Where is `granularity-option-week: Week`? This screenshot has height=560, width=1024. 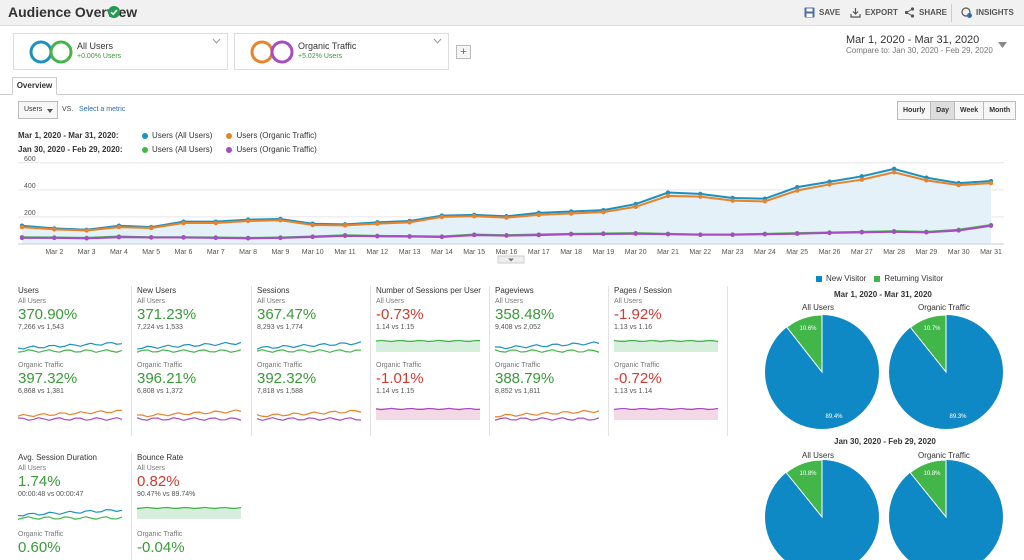
granularity-option-week: Week is located at coordinates (970, 110).